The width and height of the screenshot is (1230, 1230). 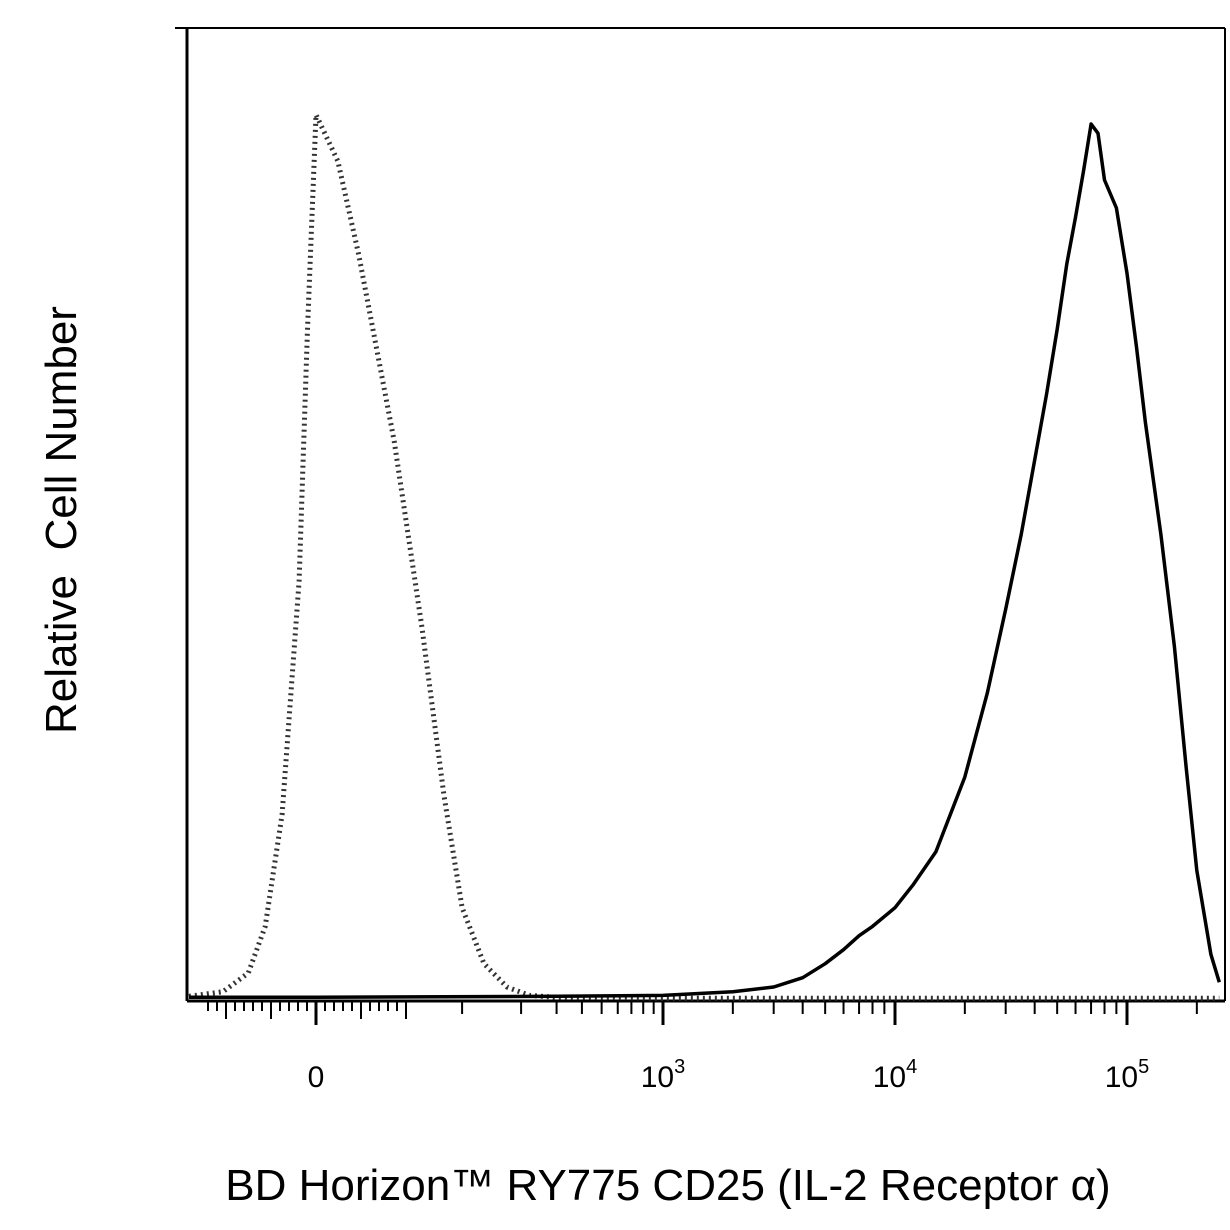 What do you see at coordinates (663, 1075) in the screenshot?
I see `x-tick-label: 10³` at bounding box center [663, 1075].